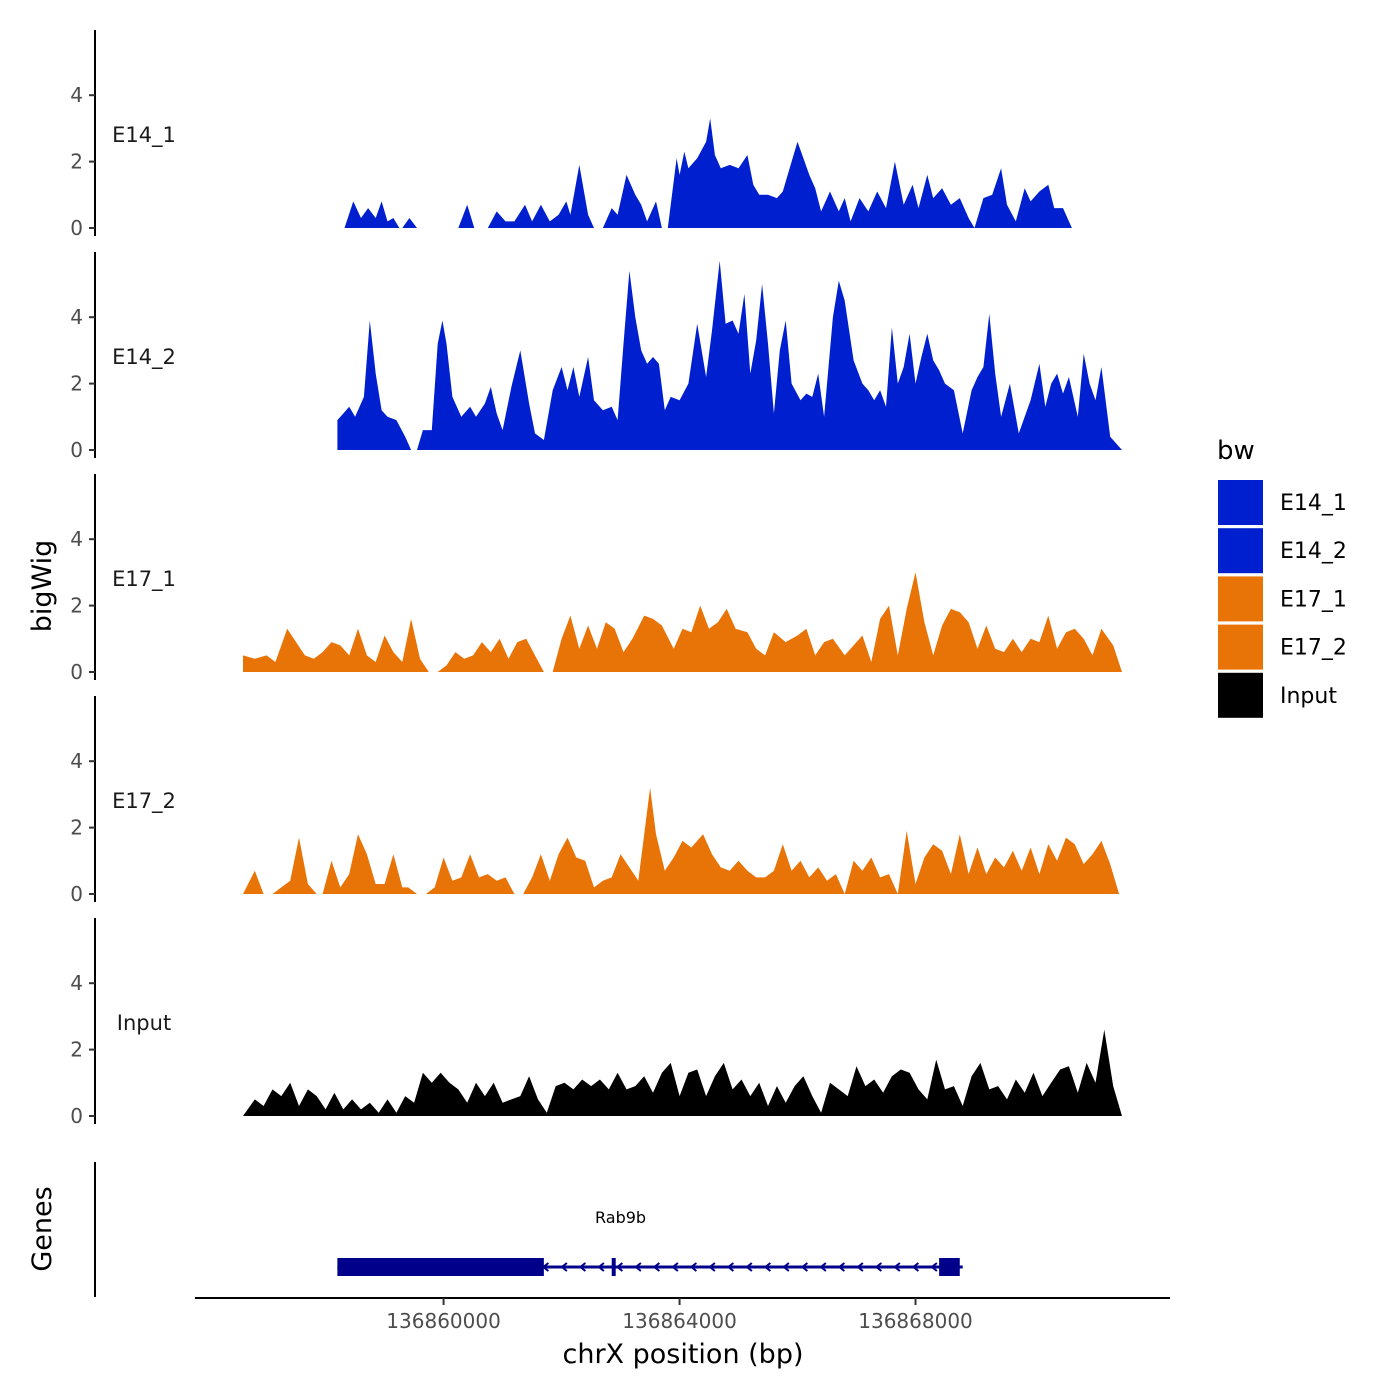  What do you see at coordinates (1313, 599) in the screenshot?
I see `legend-label: E17_1` at bounding box center [1313, 599].